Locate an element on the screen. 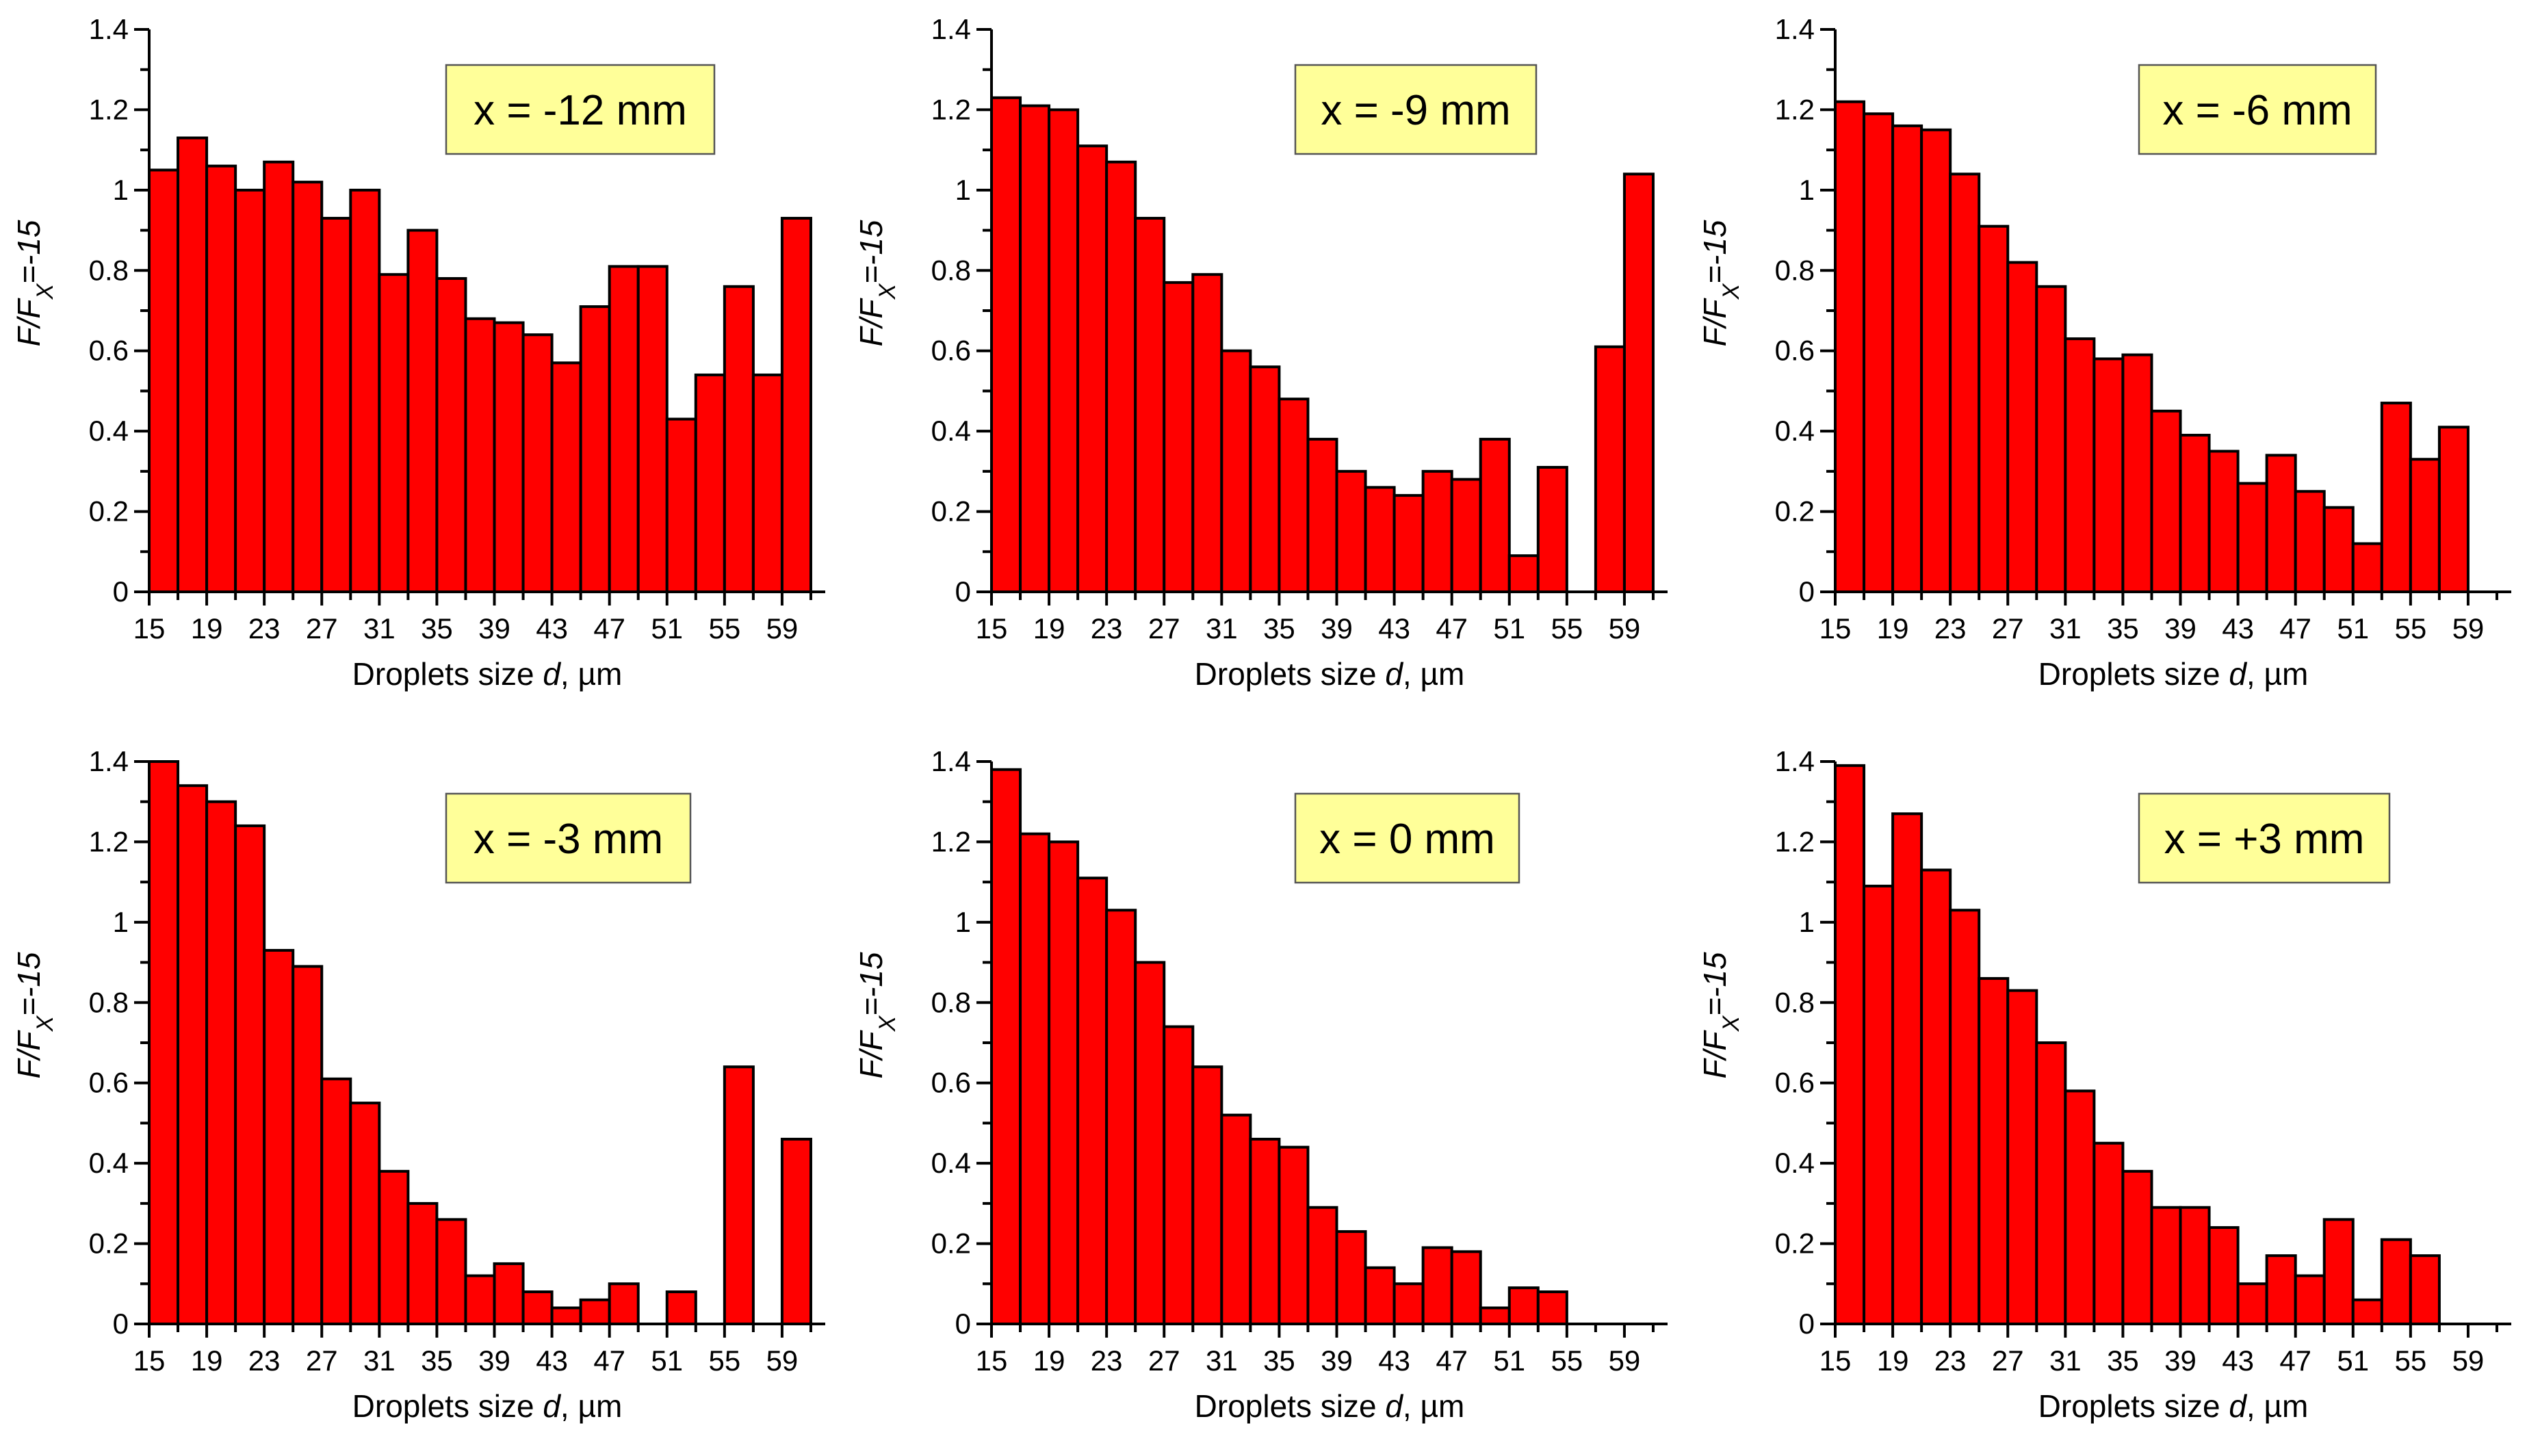 The image size is (2527, 1456). annotation-label: x = -9 mm is located at coordinates (1415, 110).